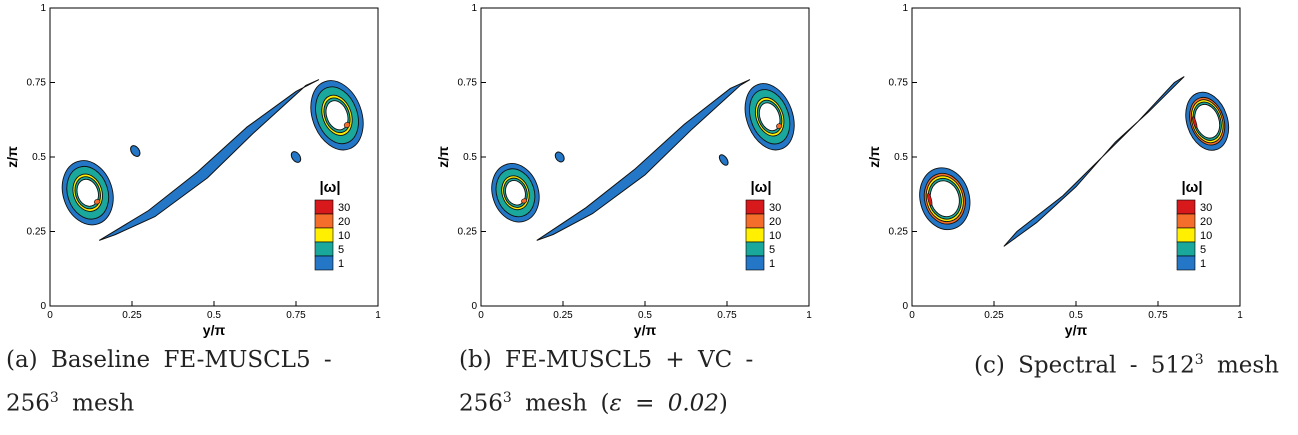  I want to click on caption-a-mesh-word: mesh, so click(96, 403).